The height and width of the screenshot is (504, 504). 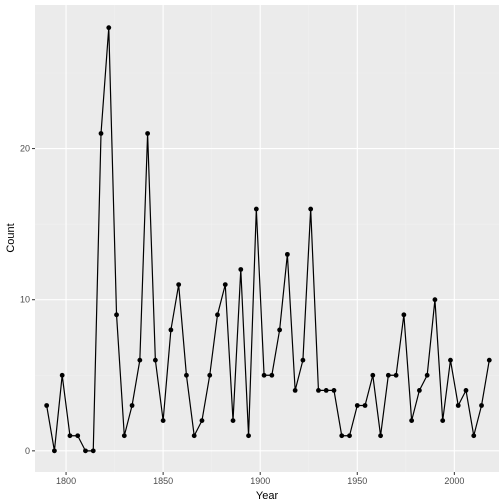 What do you see at coordinates (25, 149) in the screenshot?
I see `y-tick-label: 20` at bounding box center [25, 149].